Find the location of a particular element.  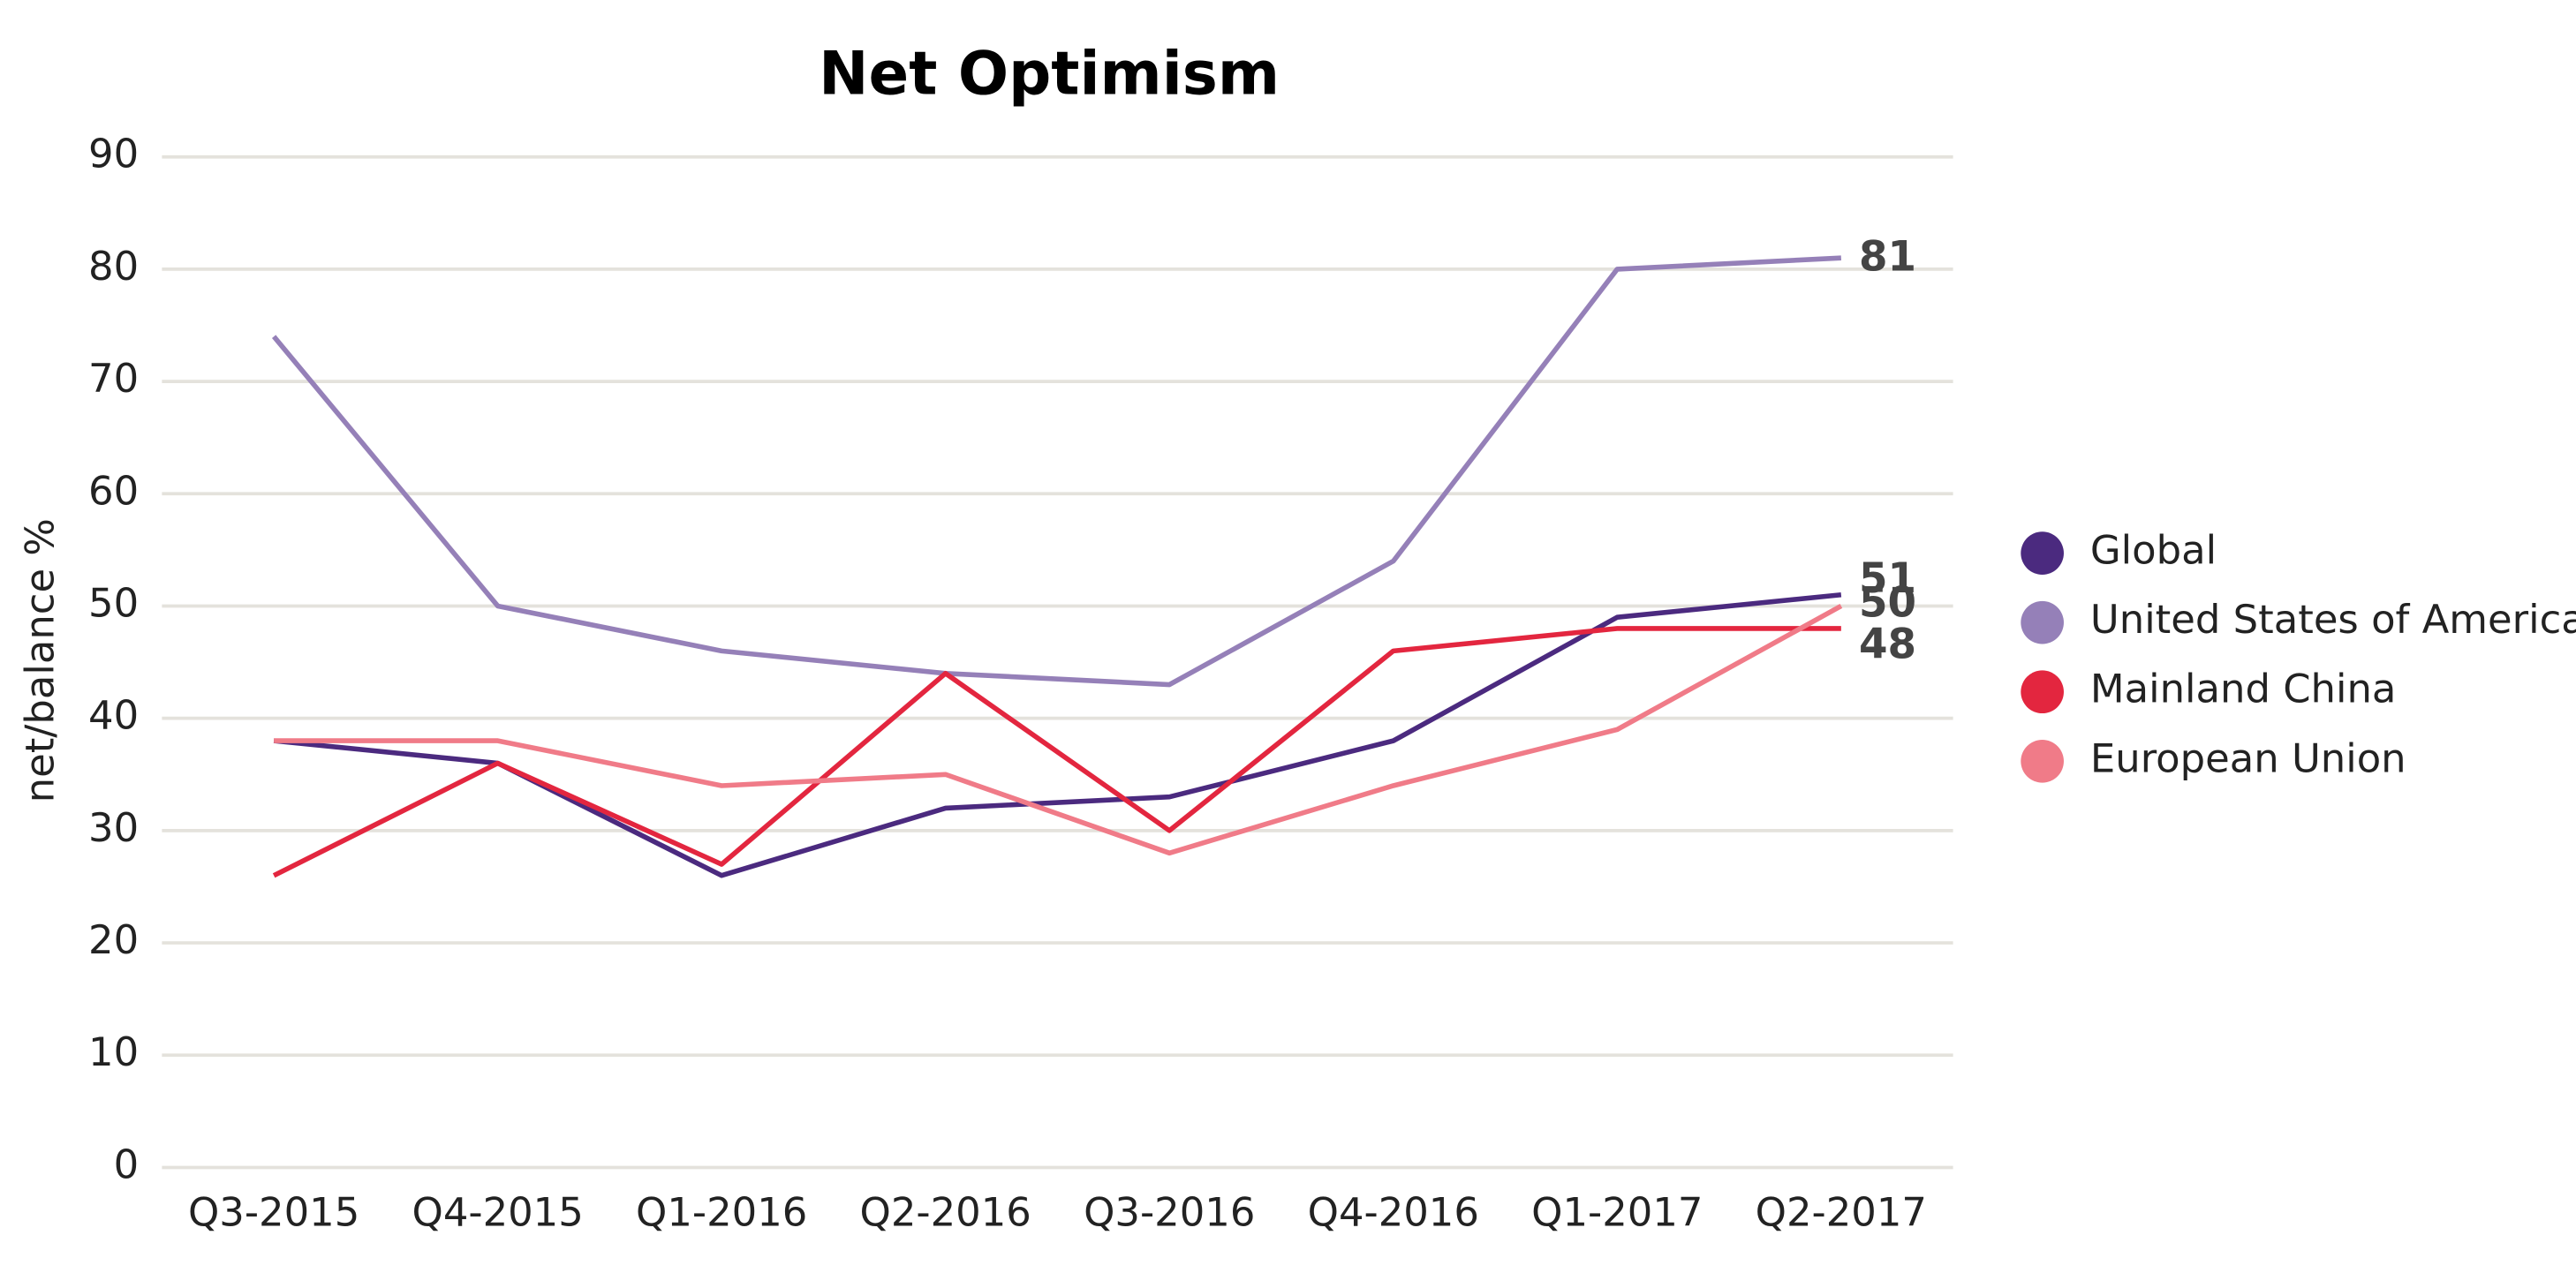

y-tick-label: 10 is located at coordinates (113, 1051).